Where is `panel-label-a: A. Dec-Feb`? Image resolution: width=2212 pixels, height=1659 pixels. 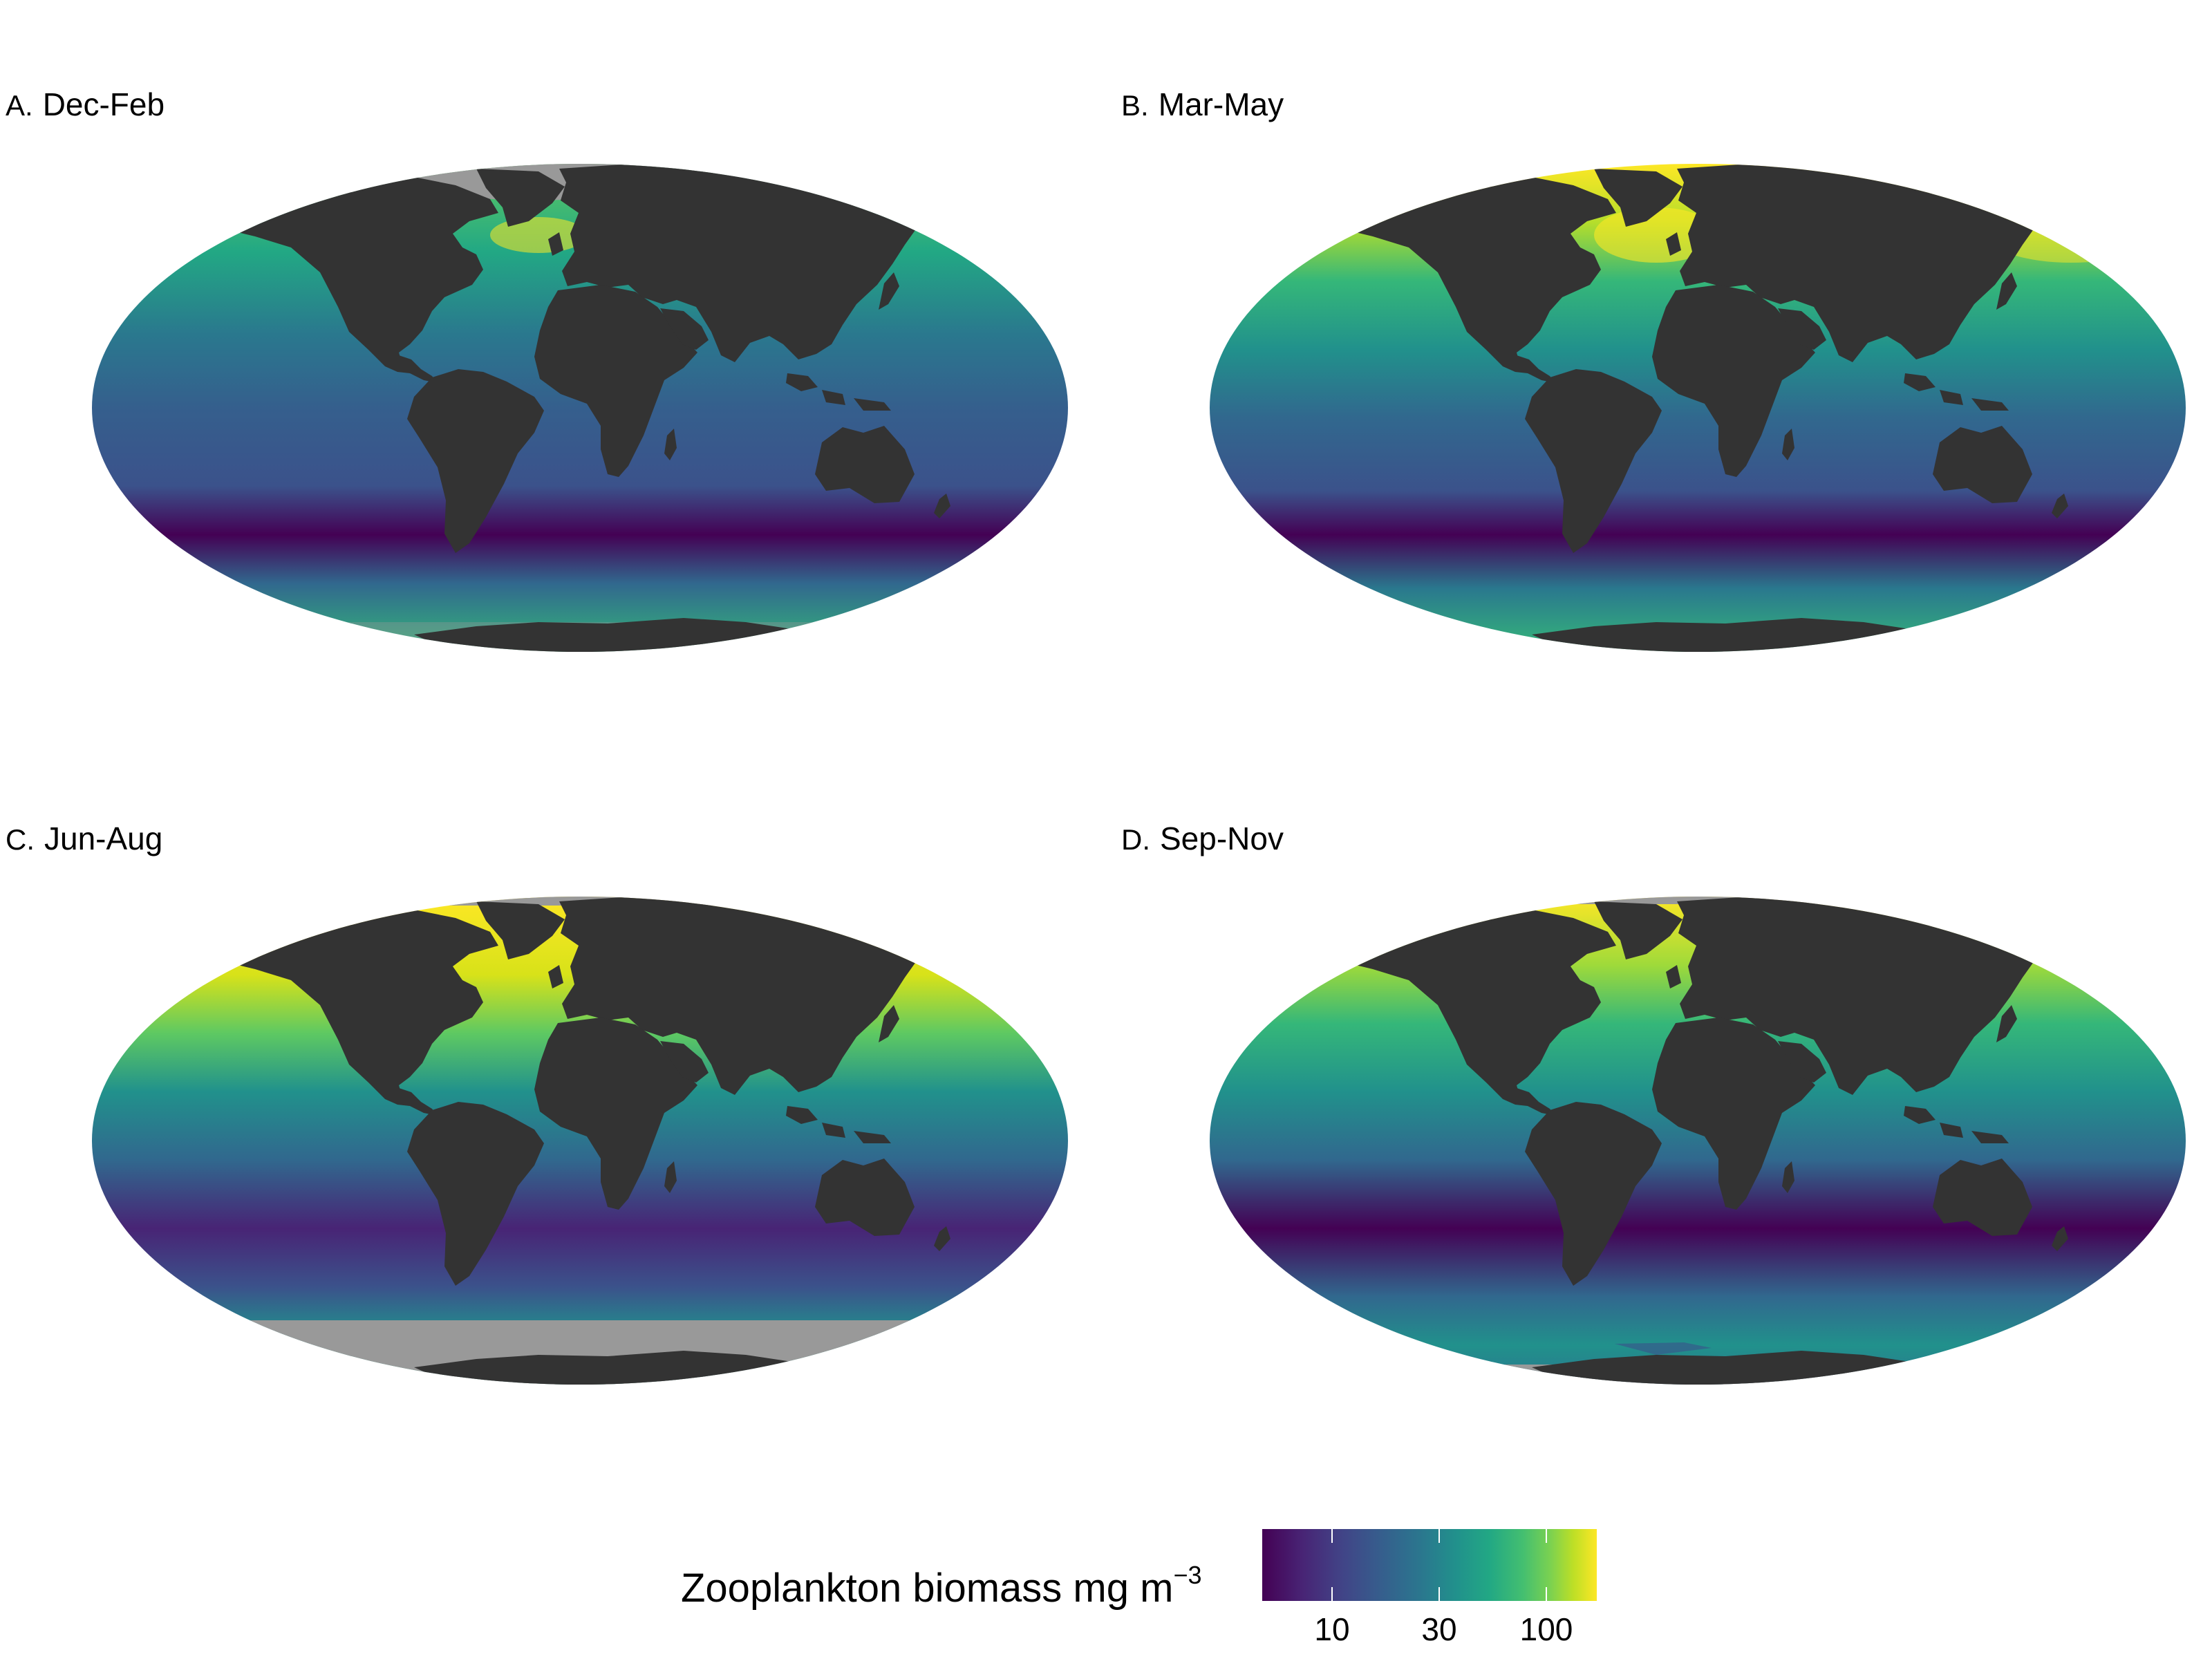 panel-label-a: A. Dec-Feb is located at coordinates (85, 104).